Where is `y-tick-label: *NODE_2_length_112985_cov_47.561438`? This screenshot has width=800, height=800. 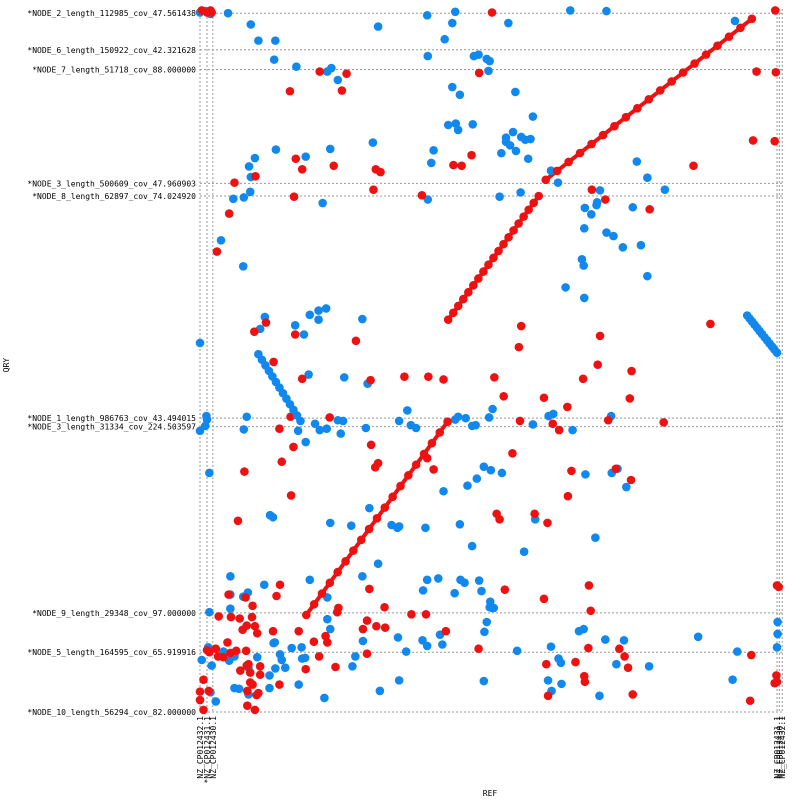
y-tick-label: *NODE_2_length_112985_cov_47.561438 is located at coordinates (111, 13).